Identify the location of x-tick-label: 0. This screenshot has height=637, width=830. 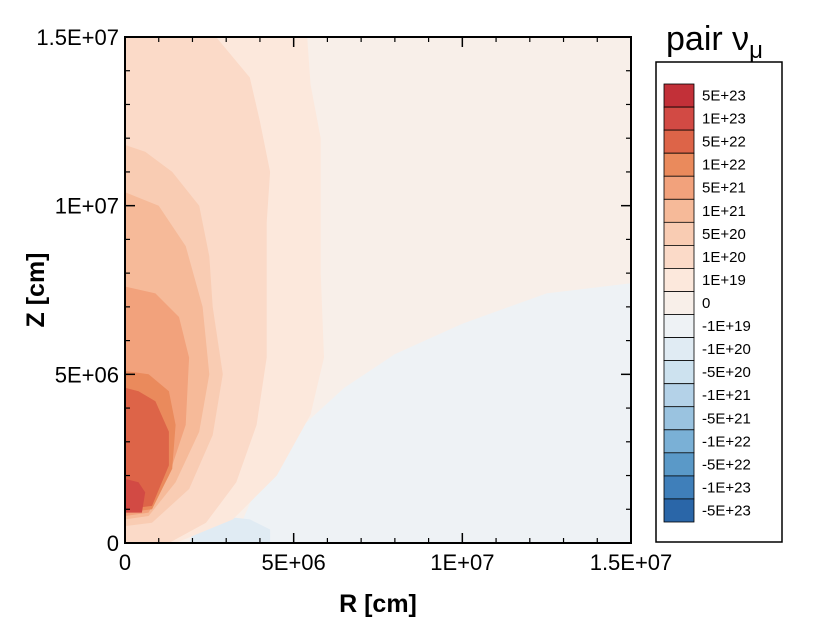
(125, 562).